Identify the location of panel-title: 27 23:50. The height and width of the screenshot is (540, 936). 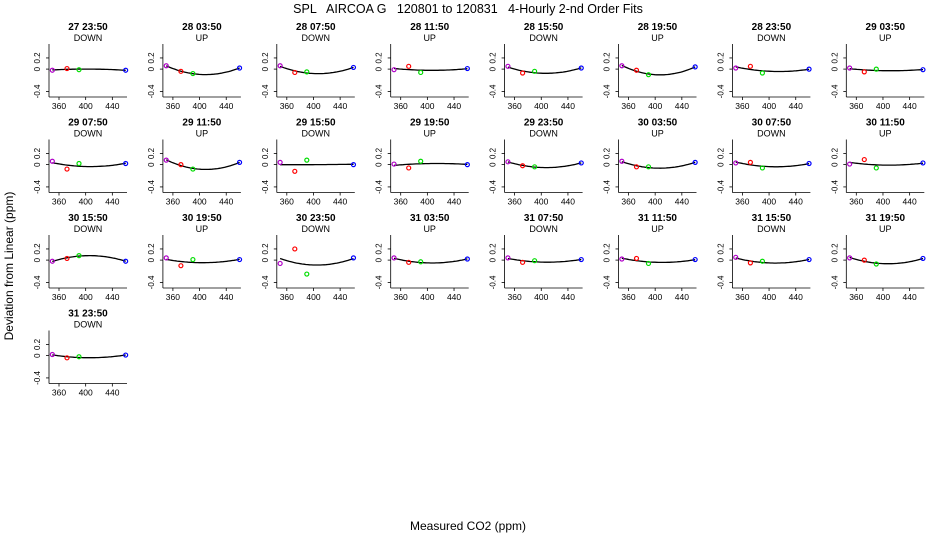
(88, 27).